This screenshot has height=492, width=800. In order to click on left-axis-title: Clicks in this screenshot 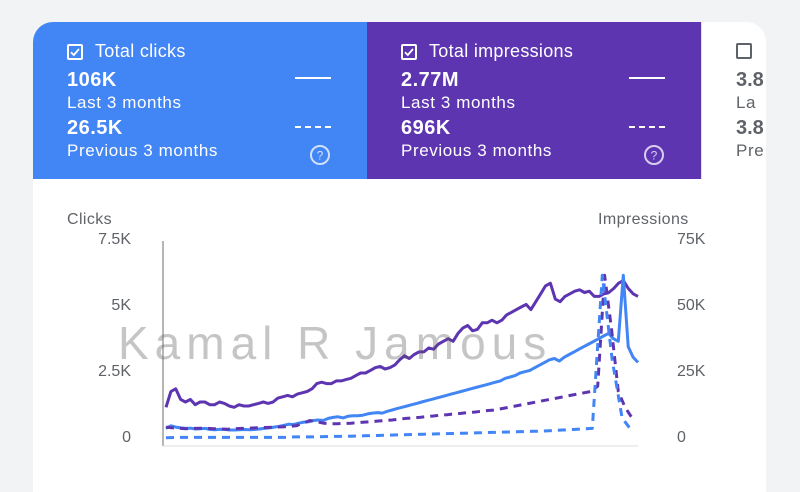, I will do `click(90, 219)`.